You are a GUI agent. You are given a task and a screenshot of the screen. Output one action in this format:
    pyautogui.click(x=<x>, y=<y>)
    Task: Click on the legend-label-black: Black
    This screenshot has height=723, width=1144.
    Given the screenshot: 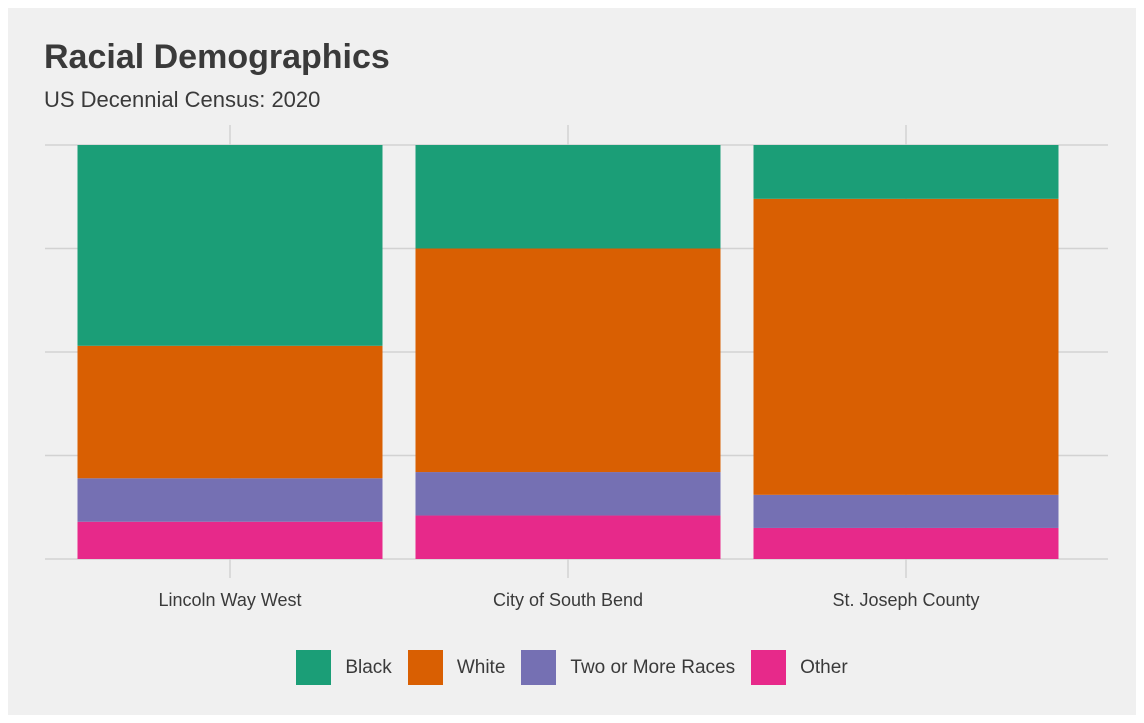 What is the action you would take?
    pyautogui.click(x=368, y=667)
    